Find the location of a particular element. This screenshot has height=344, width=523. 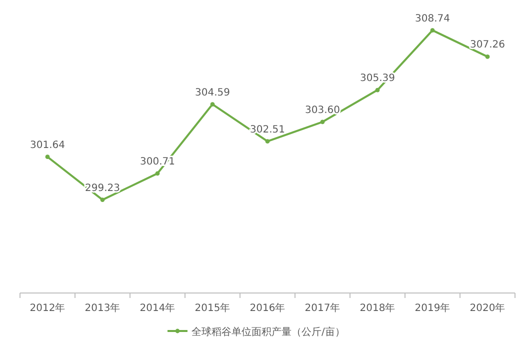

x-tick-label: 2020年 is located at coordinates (488, 308).